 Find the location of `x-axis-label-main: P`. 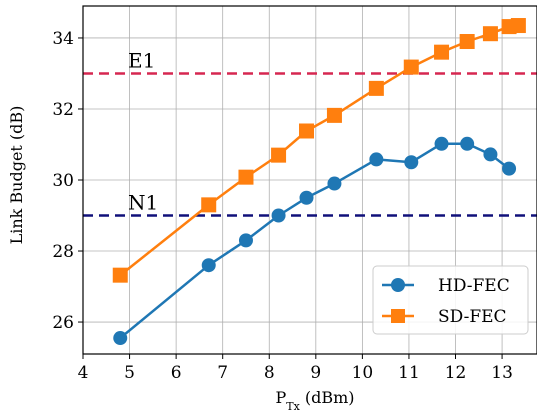

x-axis-label-main: P is located at coordinates (280, 397).